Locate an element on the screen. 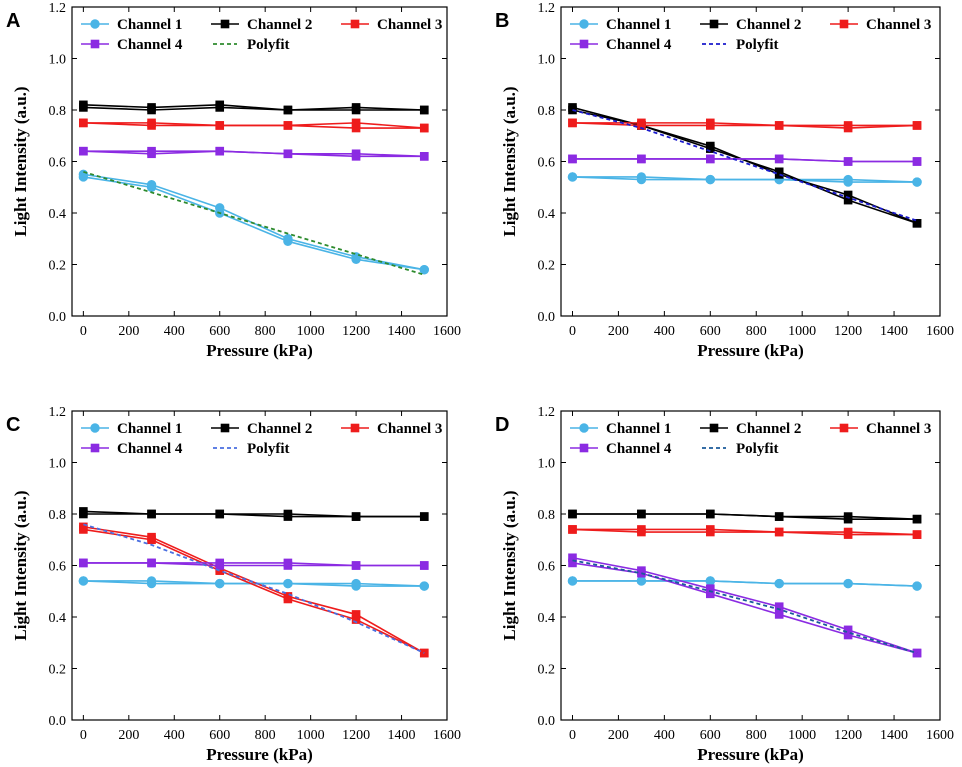  x-tick-label: 0 is located at coordinates (572, 735).